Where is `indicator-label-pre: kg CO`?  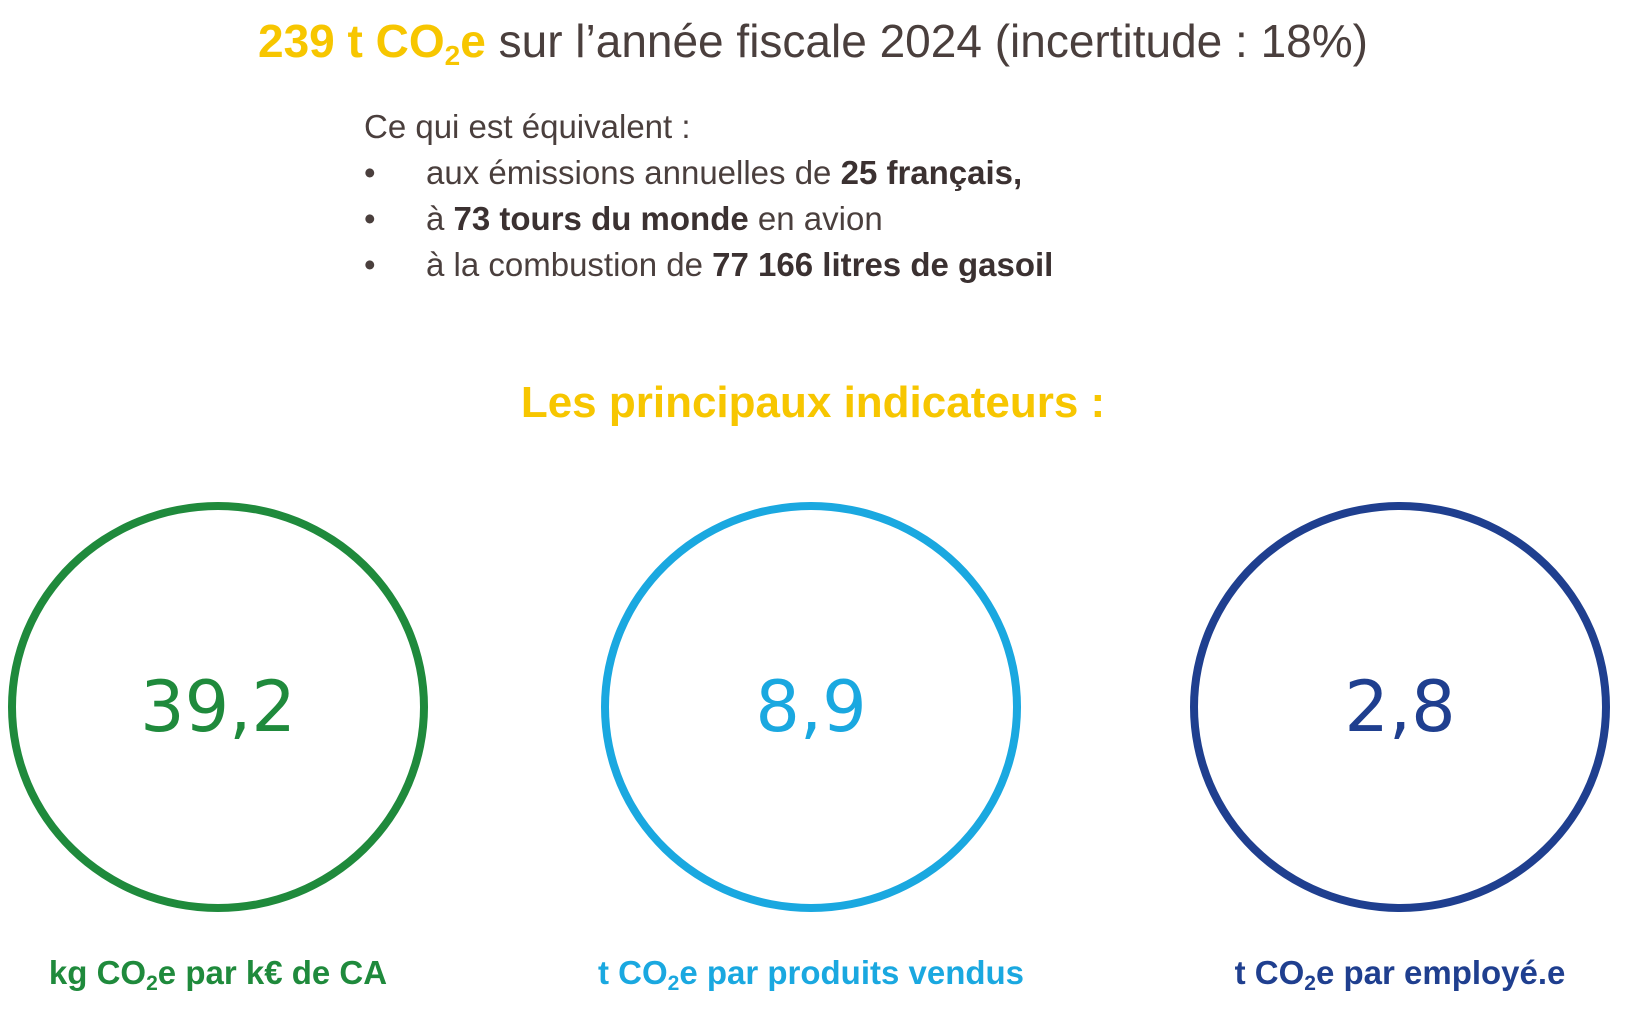
indicator-label-pre: kg CO is located at coordinates (97, 972).